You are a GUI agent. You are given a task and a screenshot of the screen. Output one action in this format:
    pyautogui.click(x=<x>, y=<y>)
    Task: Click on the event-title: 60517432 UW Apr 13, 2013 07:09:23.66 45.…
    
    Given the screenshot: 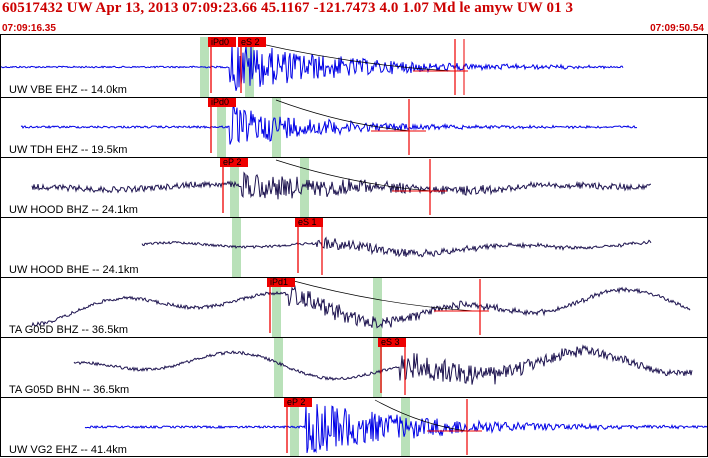 What is the action you would take?
    pyautogui.click(x=288, y=8)
    